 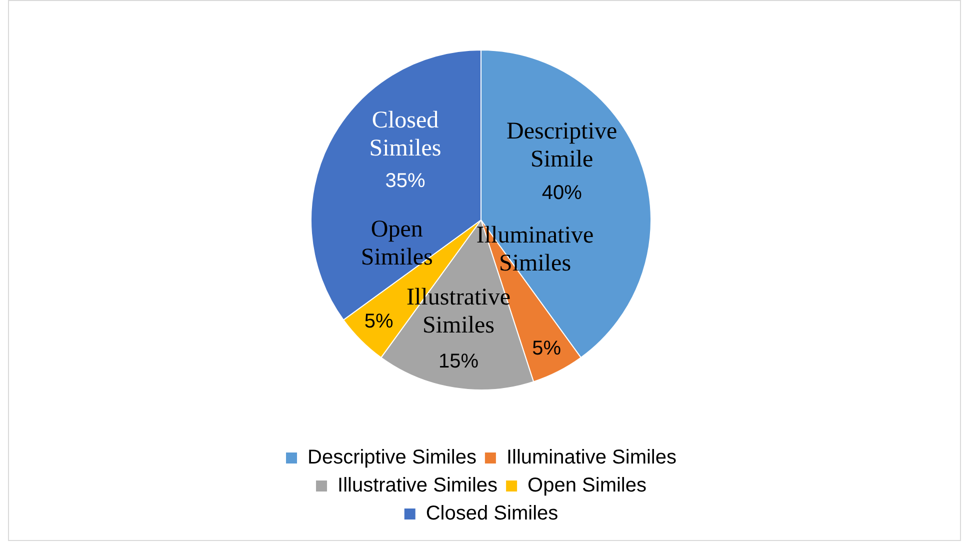 I want to click on text: Closed Similes, so click(x=405, y=134).